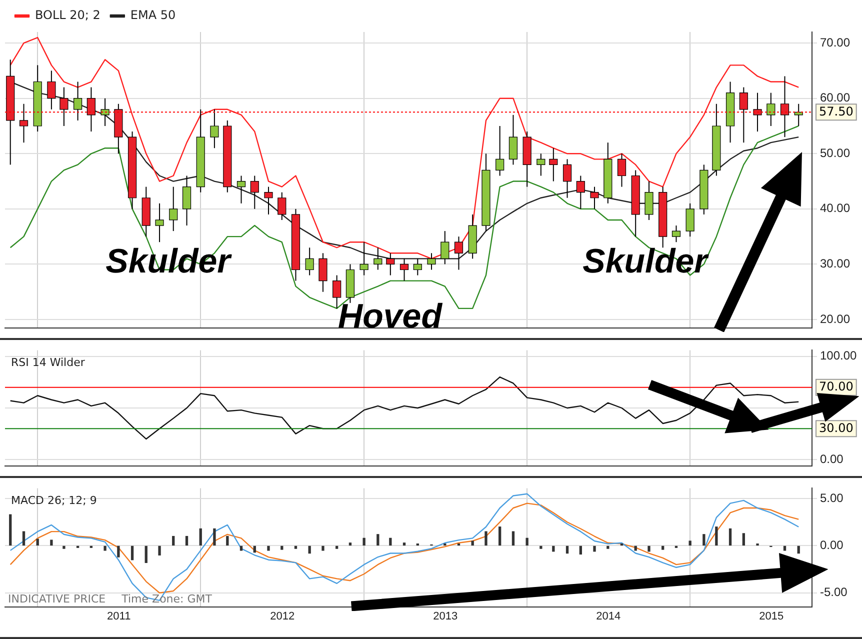 The height and width of the screenshot is (639, 862). What do you see at coordinates (608, 616) in the screenshot?
I see `x-tick-label: 2014` at bounding box center [608, 616].